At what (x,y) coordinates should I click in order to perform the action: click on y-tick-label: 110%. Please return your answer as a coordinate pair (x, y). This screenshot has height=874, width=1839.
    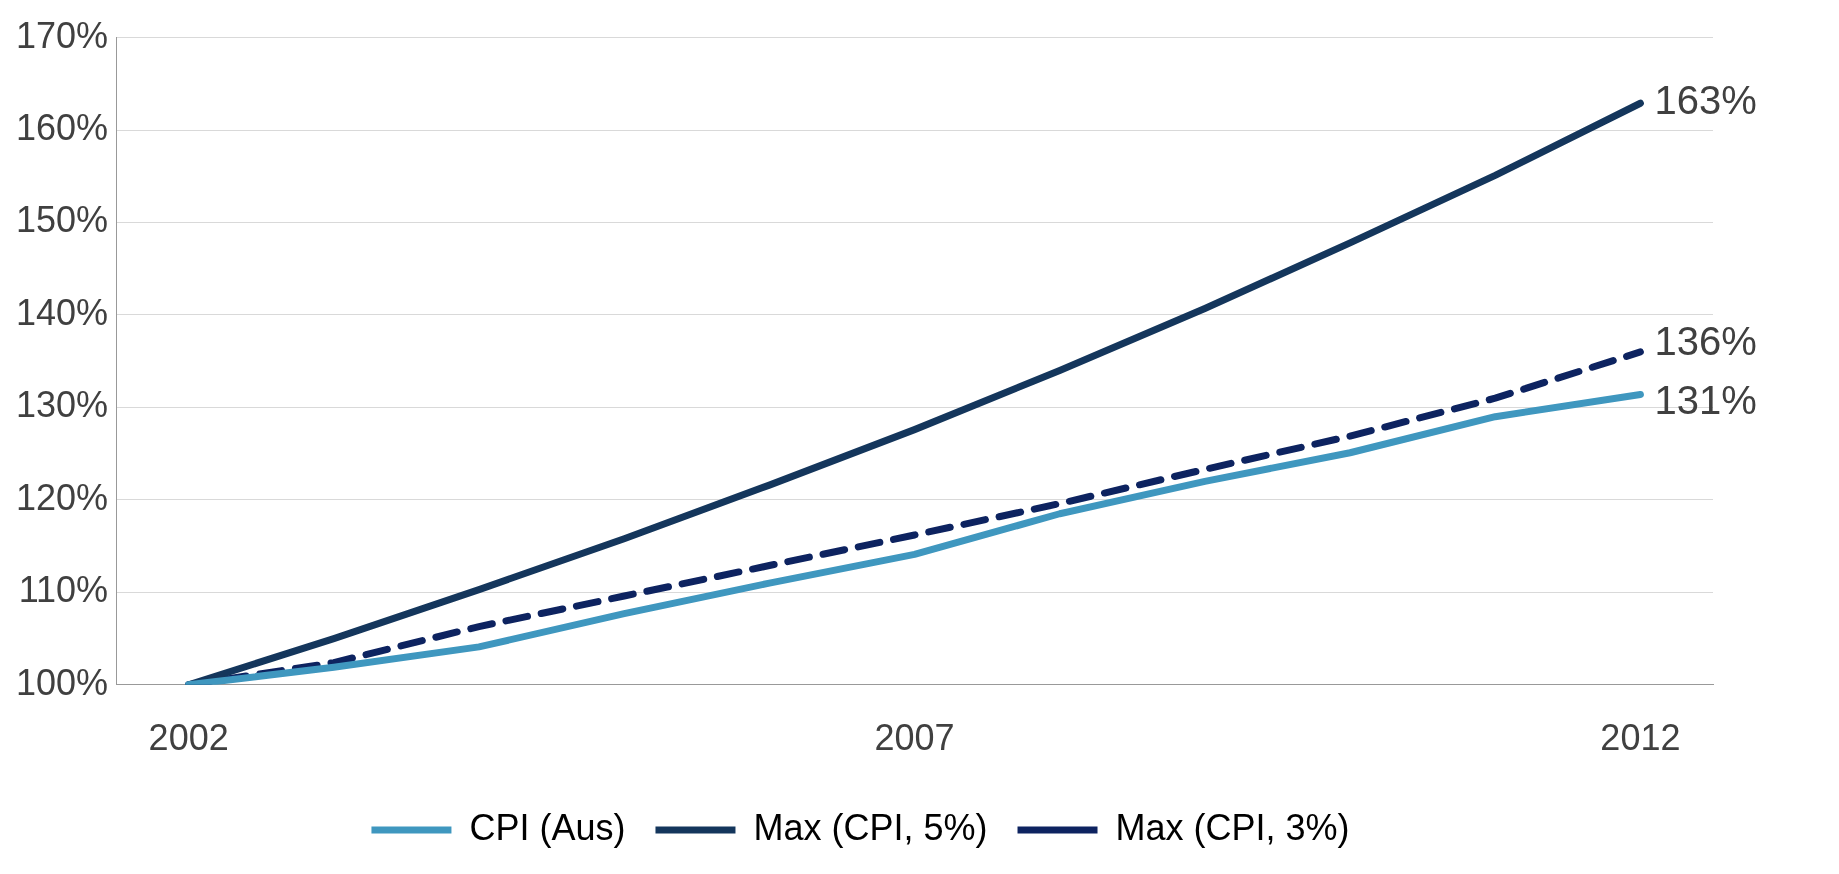
    Looking at the image, I should click on (63, 590).